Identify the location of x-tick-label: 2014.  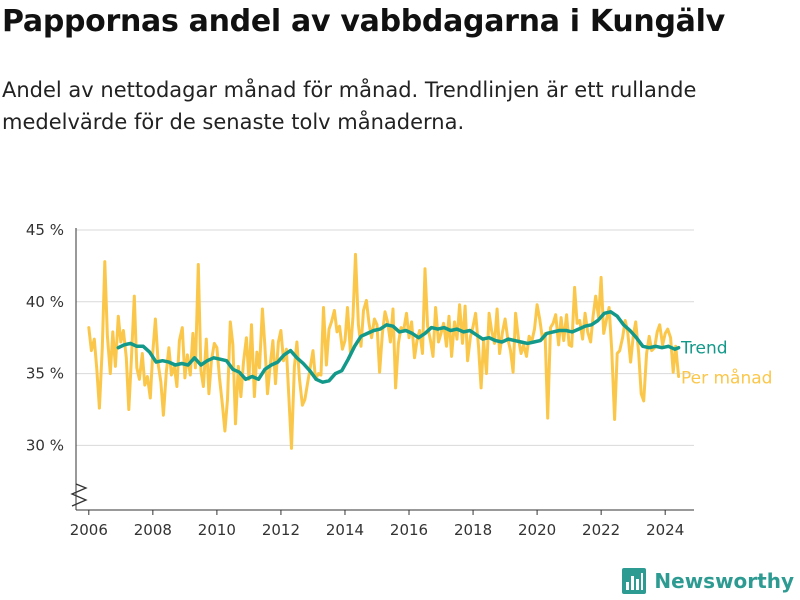
(345, 530).